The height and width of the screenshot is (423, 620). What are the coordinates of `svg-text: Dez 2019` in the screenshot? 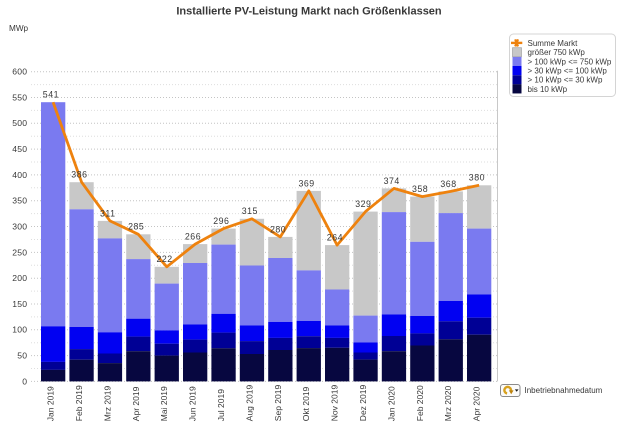 It's located at (363, 403).